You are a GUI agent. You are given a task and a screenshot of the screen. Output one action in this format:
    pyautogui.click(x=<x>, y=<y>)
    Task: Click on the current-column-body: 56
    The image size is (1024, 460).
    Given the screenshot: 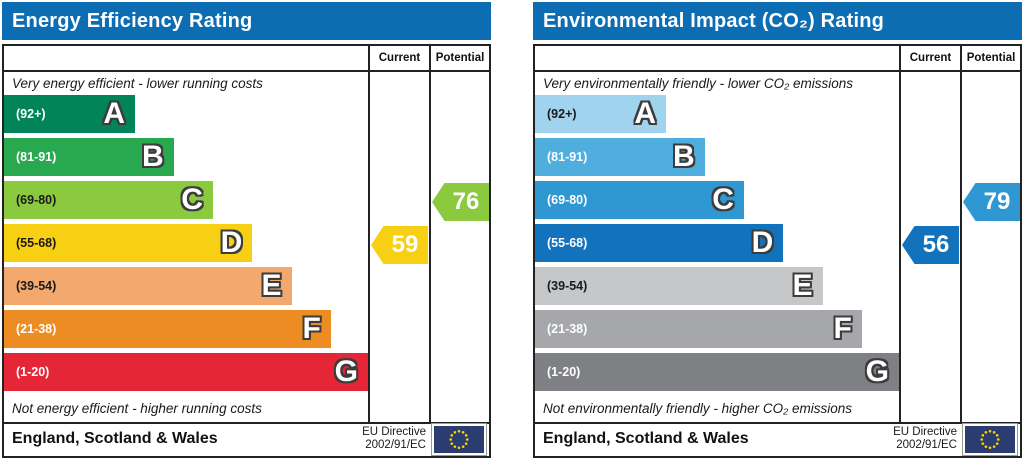 What is the action you would take?
    pyautogui.click(x=930, y=247)
    